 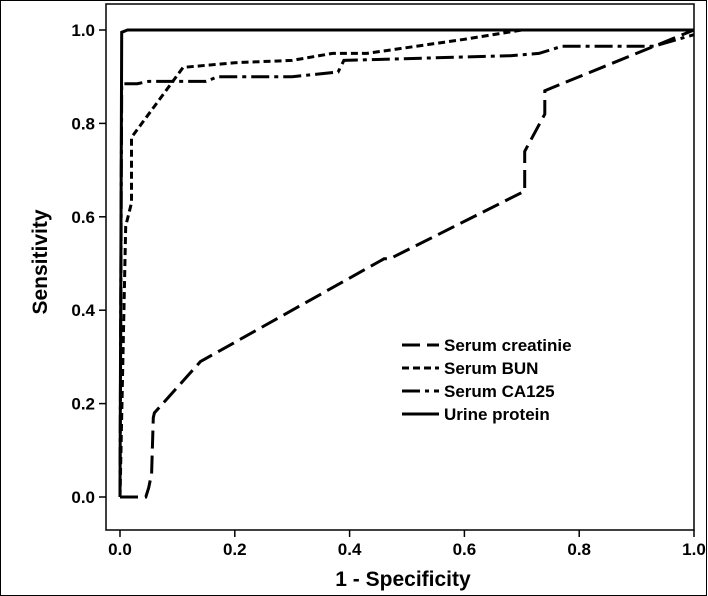 I want to click on y-tick-label: 0.0, so click(x=83, y=497).